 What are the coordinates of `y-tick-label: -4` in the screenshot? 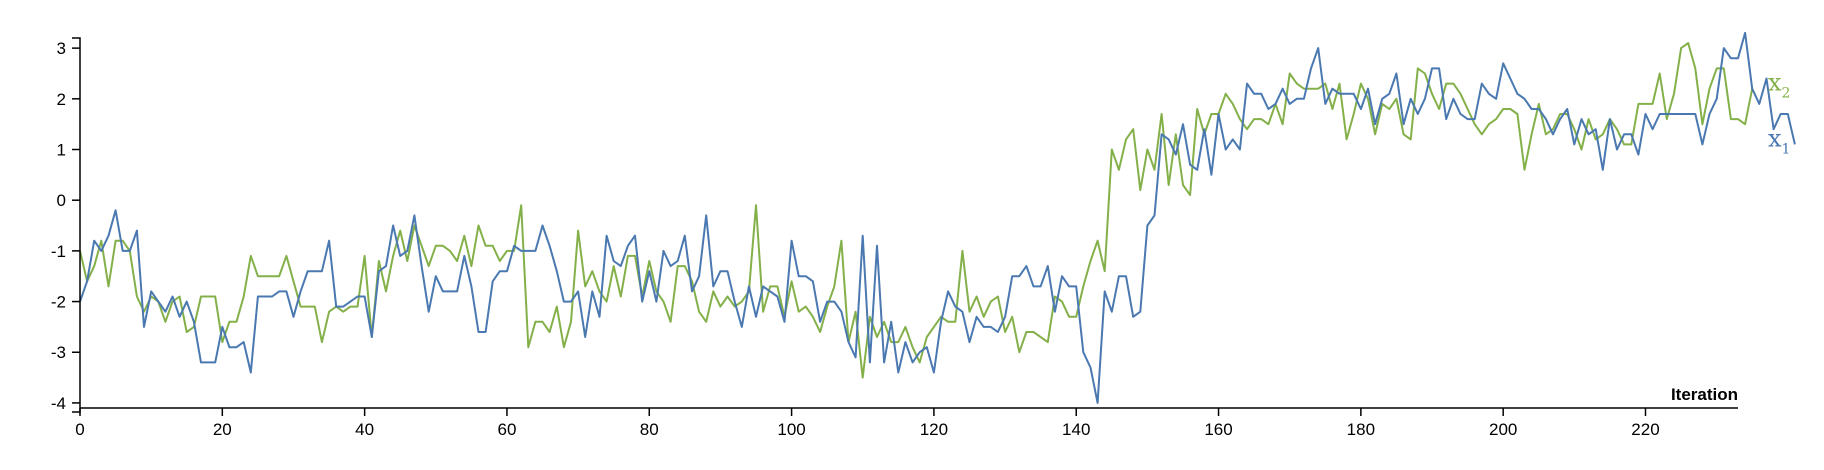 It's located at (58, 403).